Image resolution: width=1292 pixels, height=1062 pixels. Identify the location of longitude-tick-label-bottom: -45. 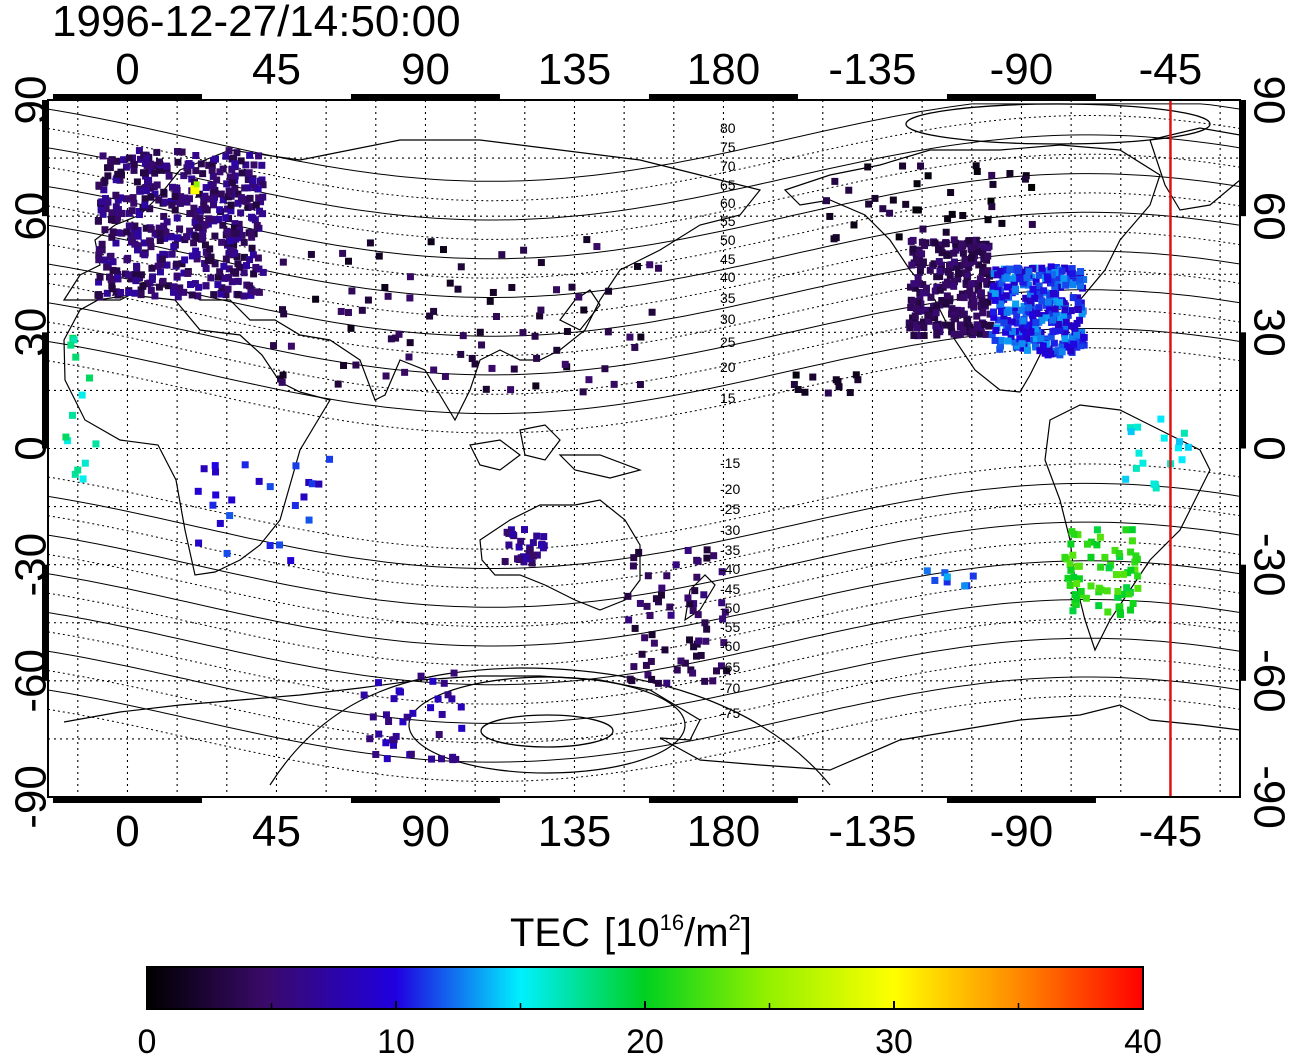
(1171, 831).